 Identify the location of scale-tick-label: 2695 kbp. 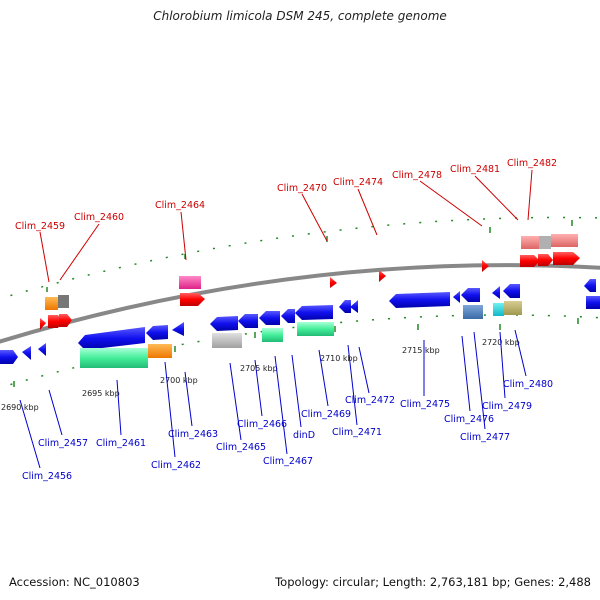
(101, 393).